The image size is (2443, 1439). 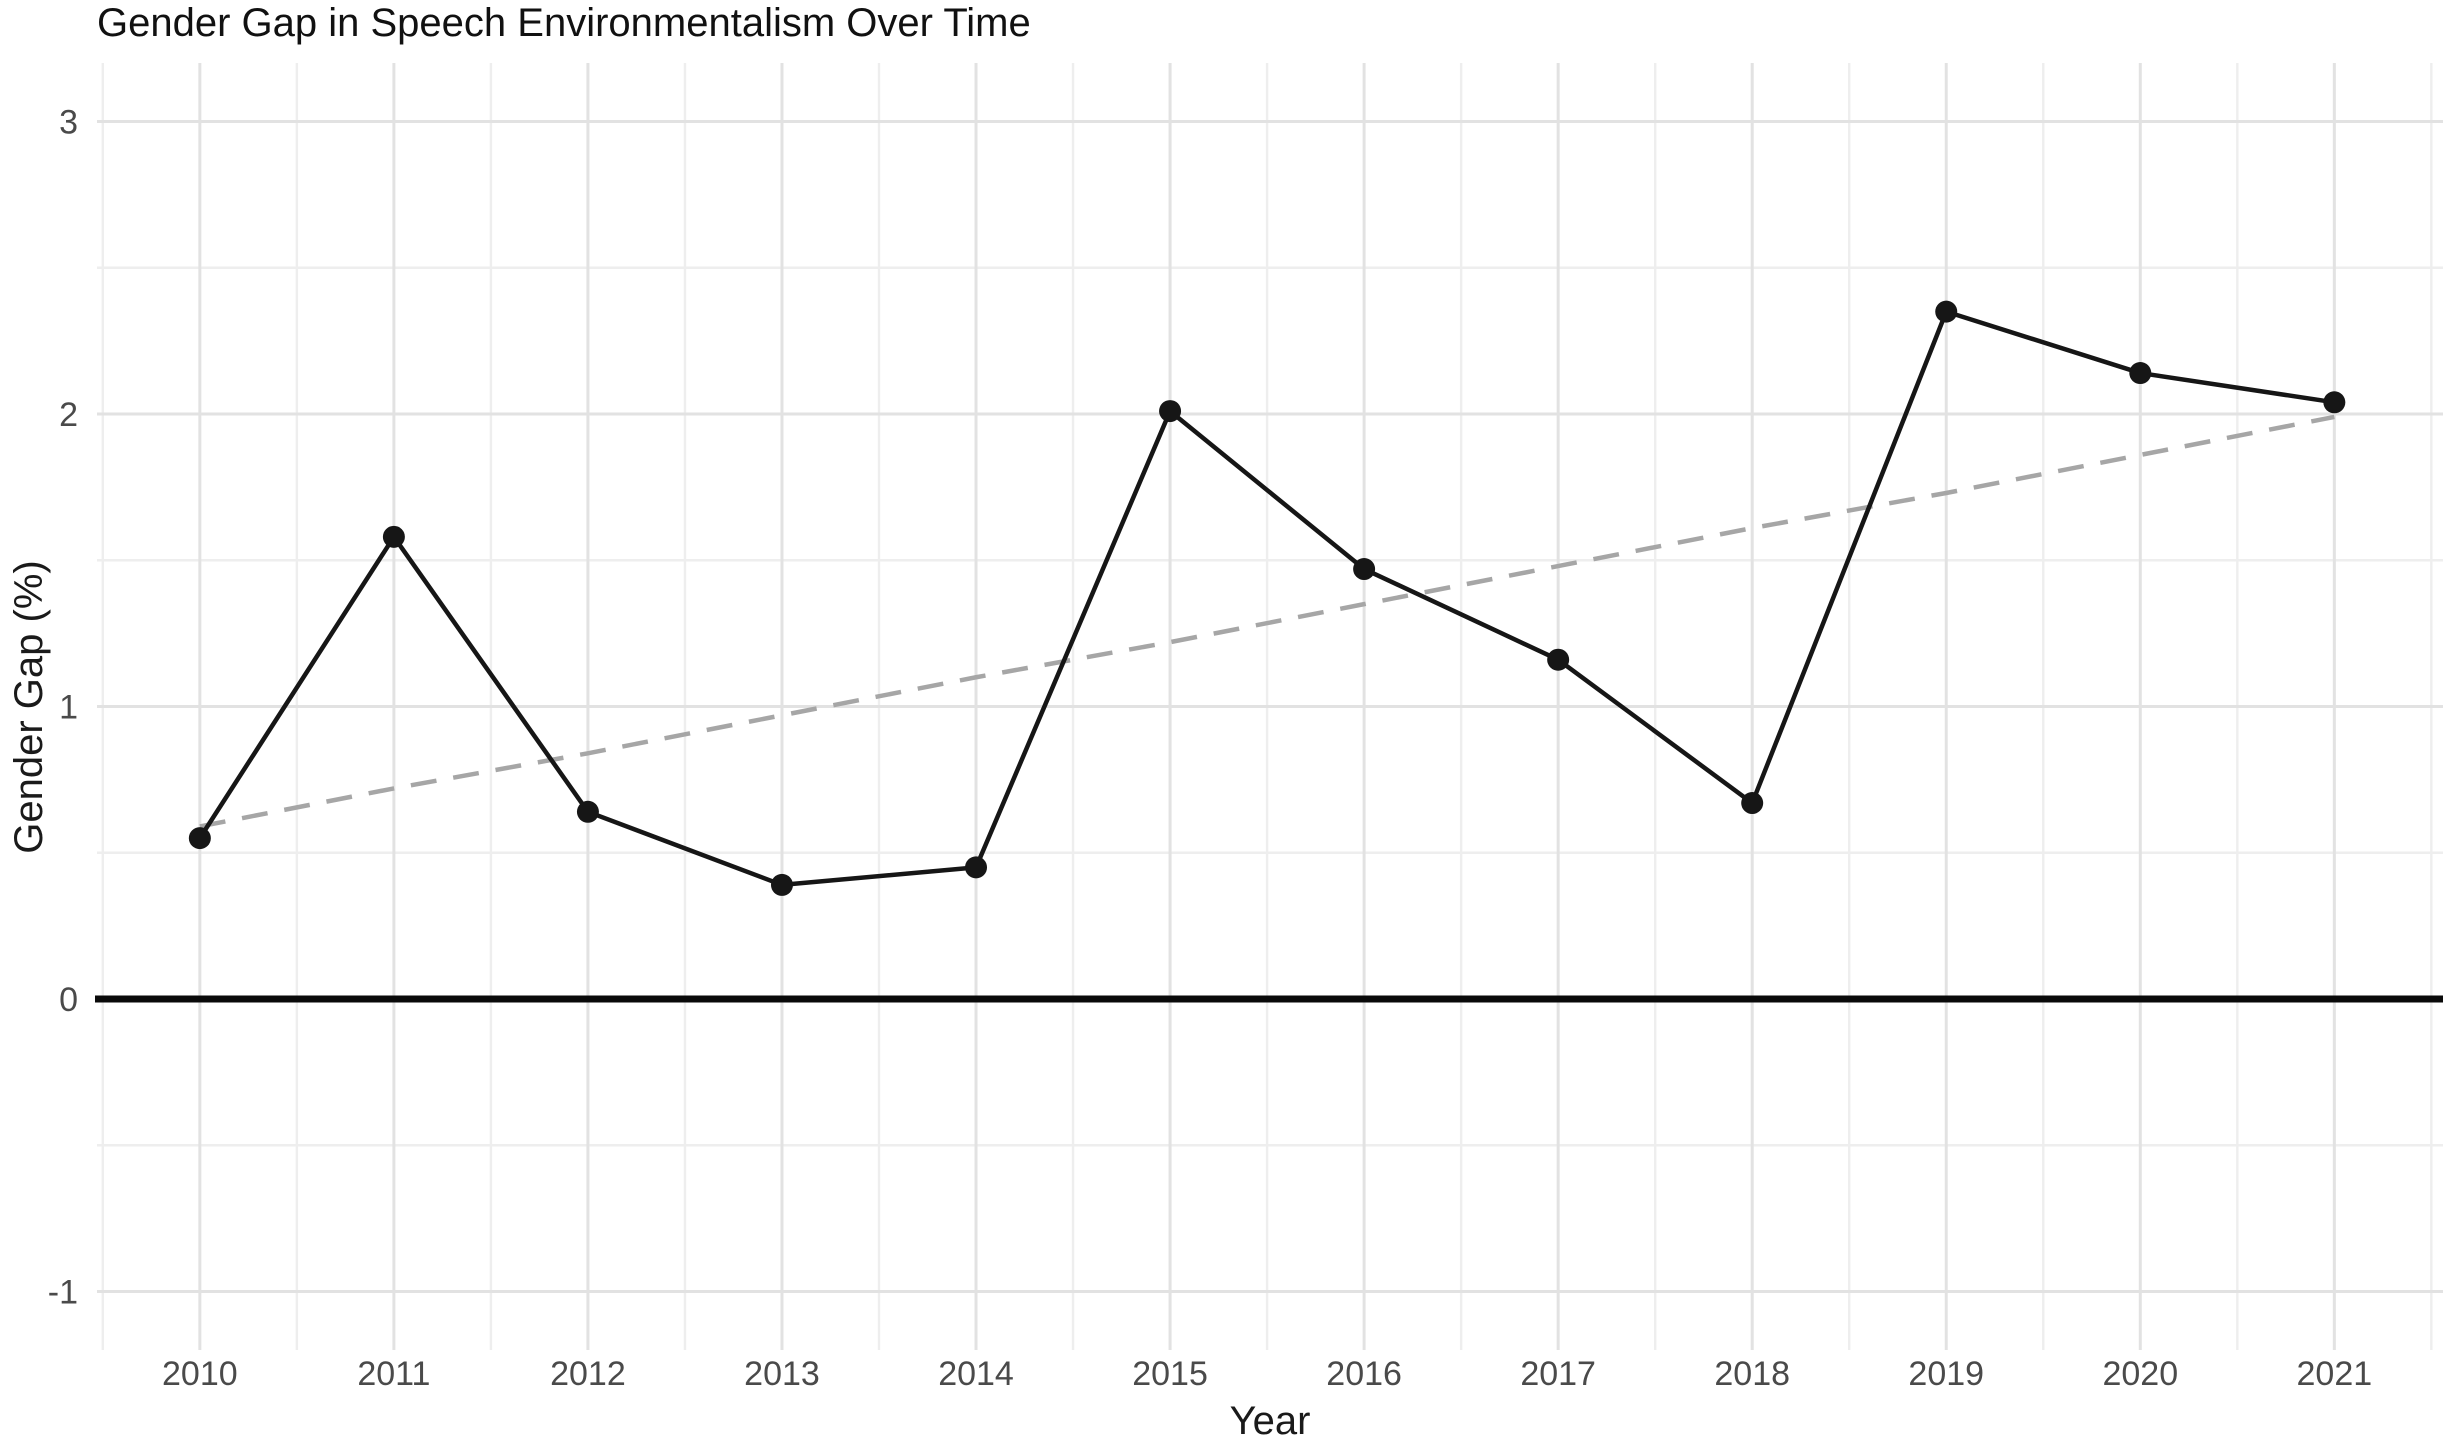 What do you see at coordinates (68, 708) in the screenshot?
I see `y-tick-label: 1` at bounding box center [68, 708].